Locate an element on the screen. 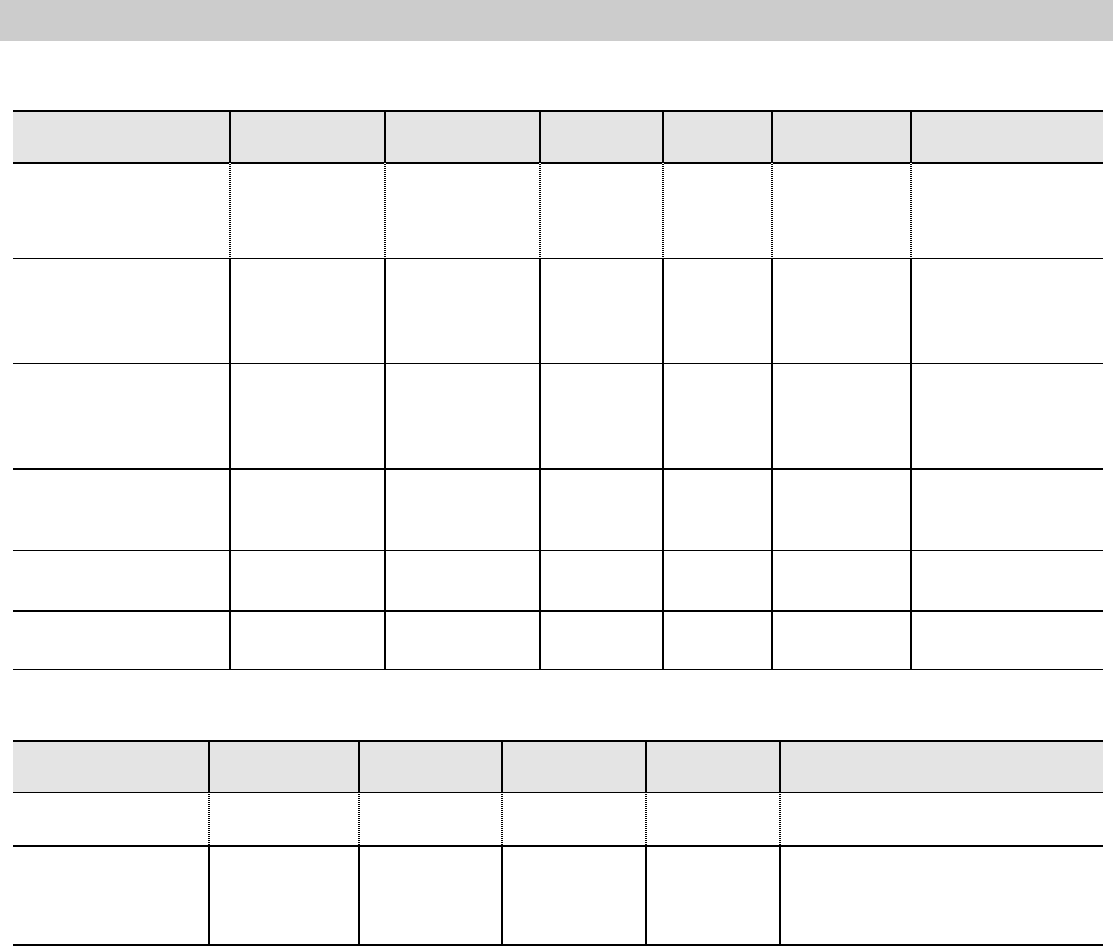 The width and height of the screenshot is (1117, 946). top-bar is located at coordinates (556, 20).